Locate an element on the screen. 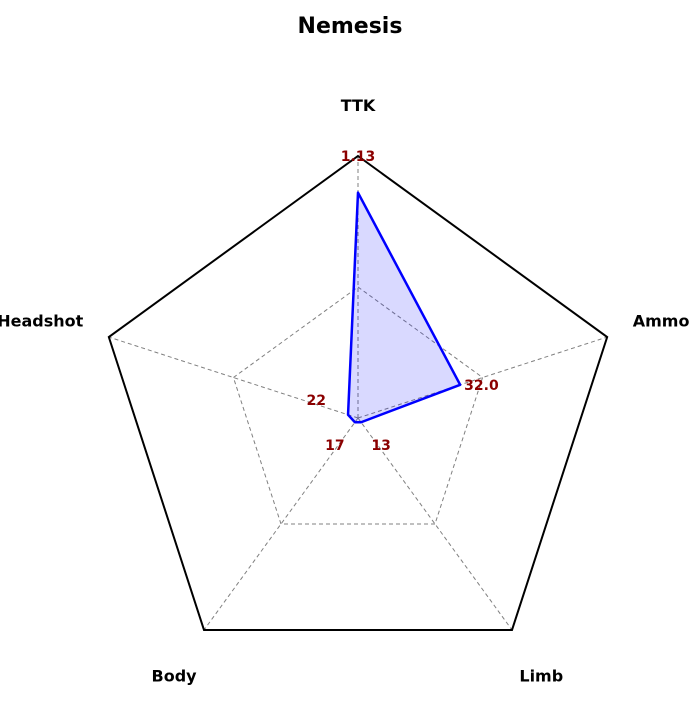 The image size is (700, 704). chart-title: Nemesis is located at coordinates (350, 26).